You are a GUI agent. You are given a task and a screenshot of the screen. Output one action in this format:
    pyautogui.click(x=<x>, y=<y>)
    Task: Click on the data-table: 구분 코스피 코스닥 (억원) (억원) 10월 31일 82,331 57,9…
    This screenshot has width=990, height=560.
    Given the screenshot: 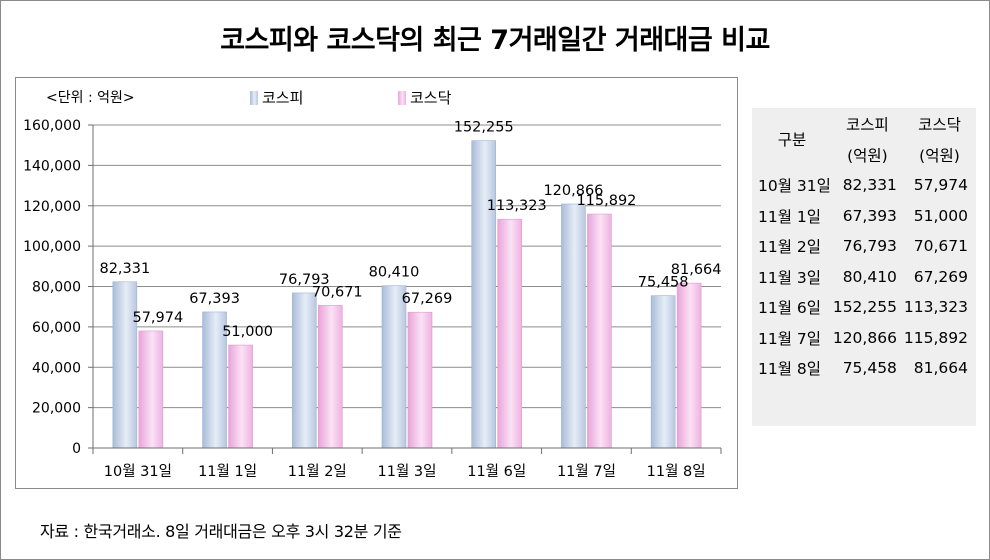 What is the action you would take?
    pyautogui.click(x=864, y=246)
    